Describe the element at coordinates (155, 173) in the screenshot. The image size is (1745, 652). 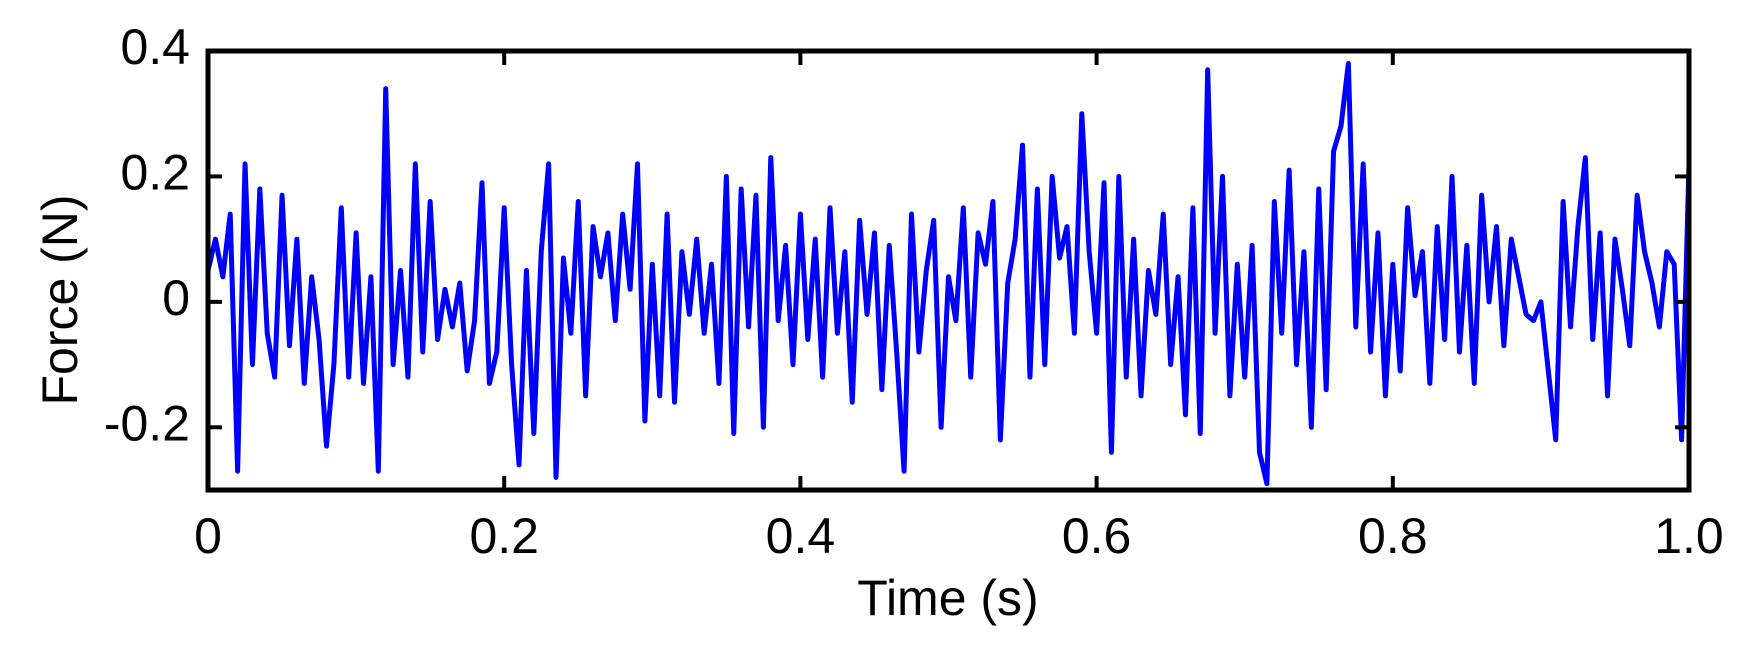
I see `y-tick-label: 0.2` at that location.